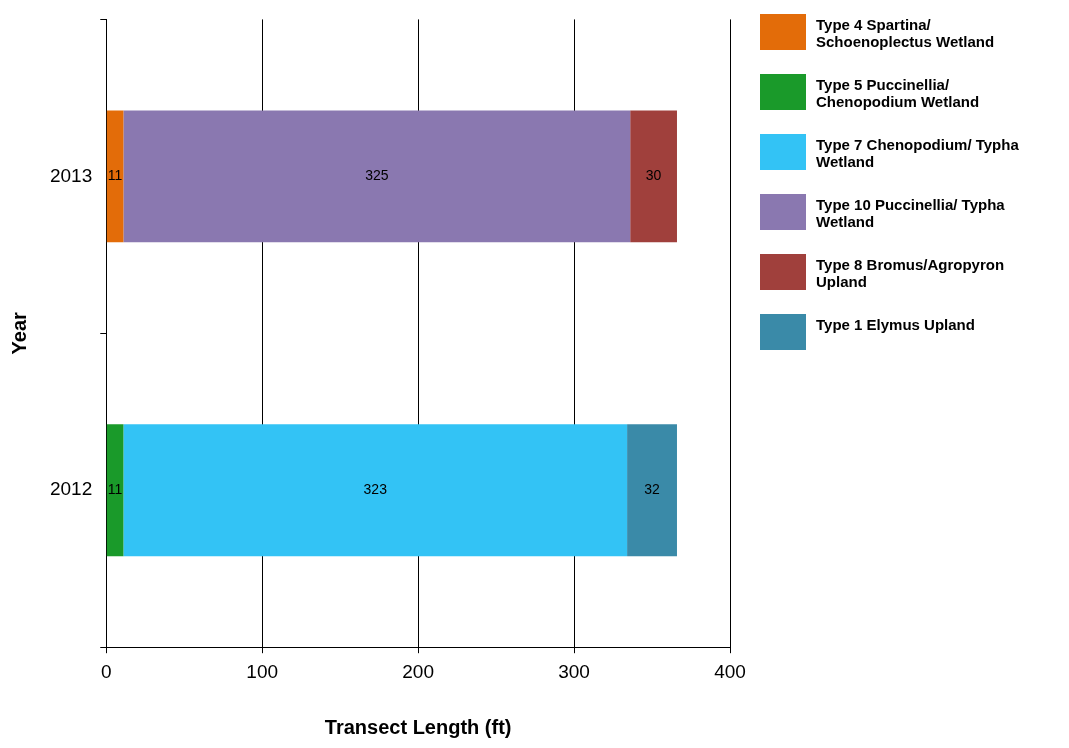 The width and height of the screenshot is (1069, 748). What do you see at coordinates (71, 175) in the screenshot?
I see `y-tick-label: 2013` at bounding box center [71, 175].